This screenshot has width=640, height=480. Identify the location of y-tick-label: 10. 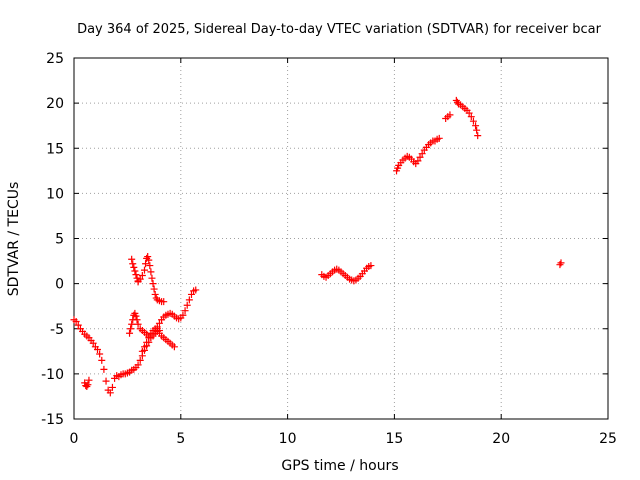
(55, 194).